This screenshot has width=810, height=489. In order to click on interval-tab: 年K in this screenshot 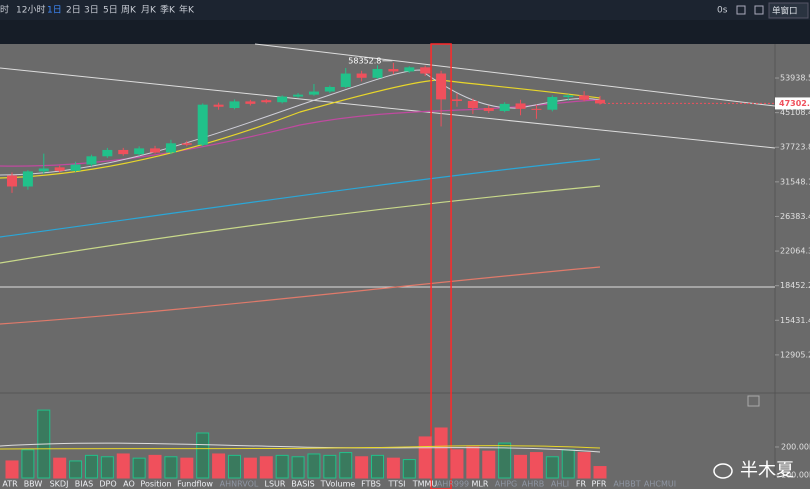, I will do `click(187, 10)`.